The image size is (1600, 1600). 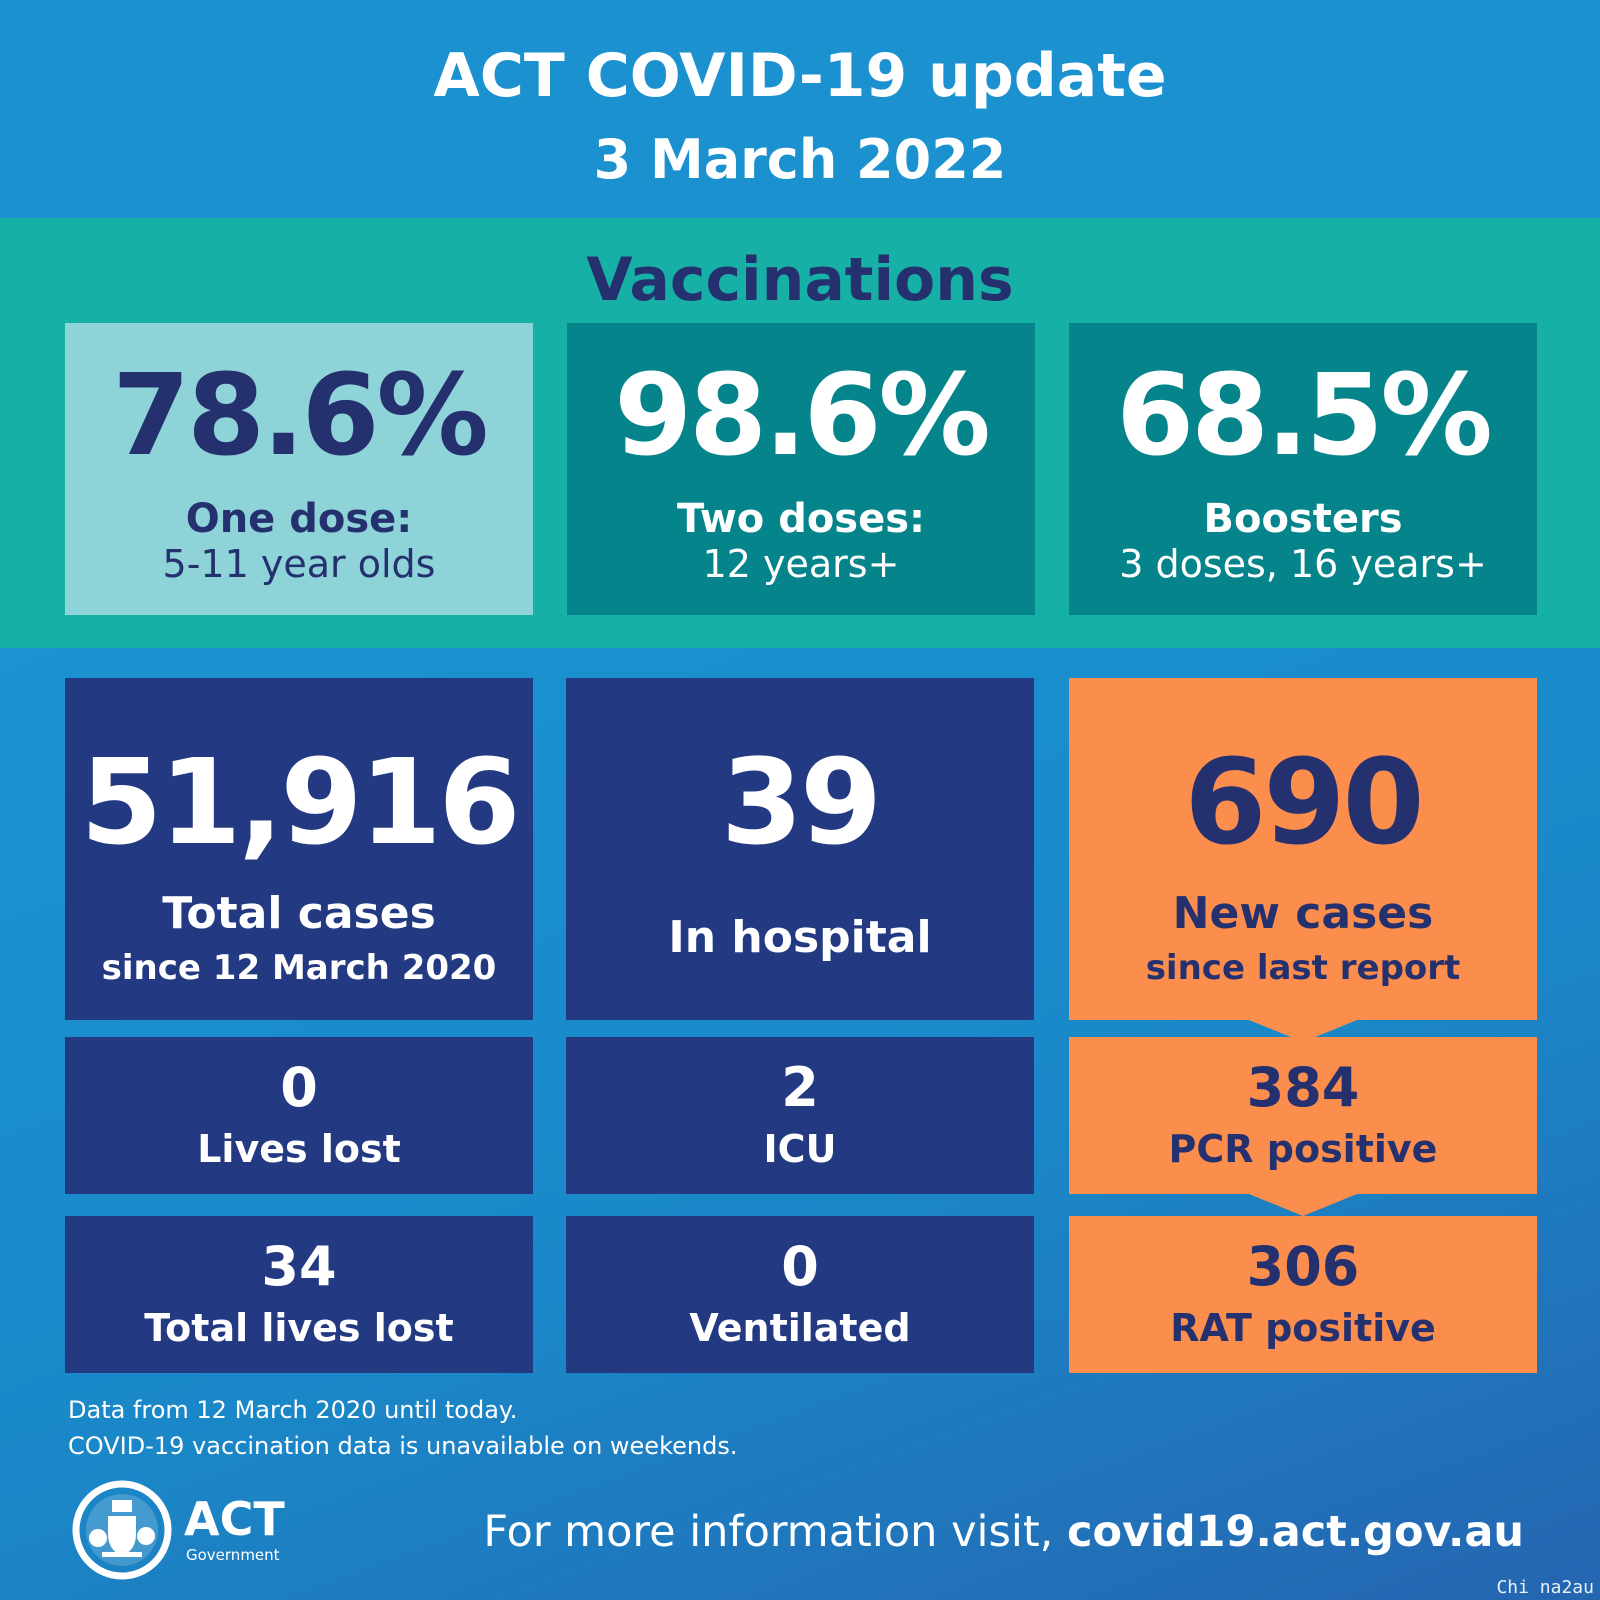 I want to click on lives-lost-box: 0 Lives lost, so click(x=299, y=1115).